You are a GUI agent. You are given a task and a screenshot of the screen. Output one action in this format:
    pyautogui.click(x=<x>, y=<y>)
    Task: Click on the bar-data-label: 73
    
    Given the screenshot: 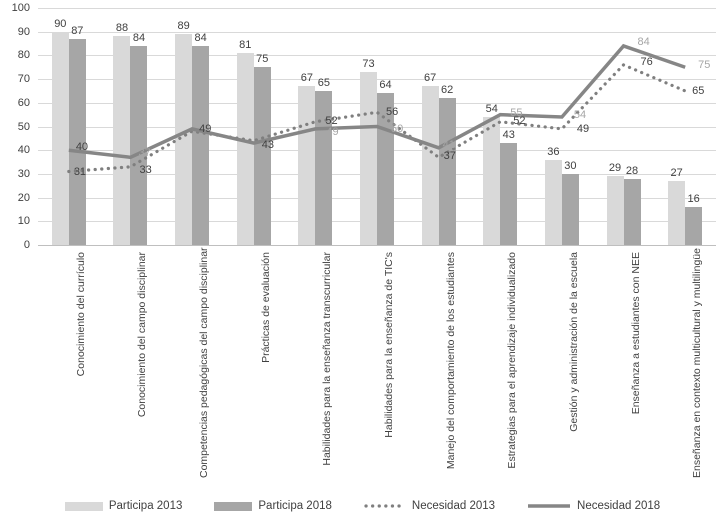 What is the action you would take?
    pyautogui.click(x=368, y=63)
    